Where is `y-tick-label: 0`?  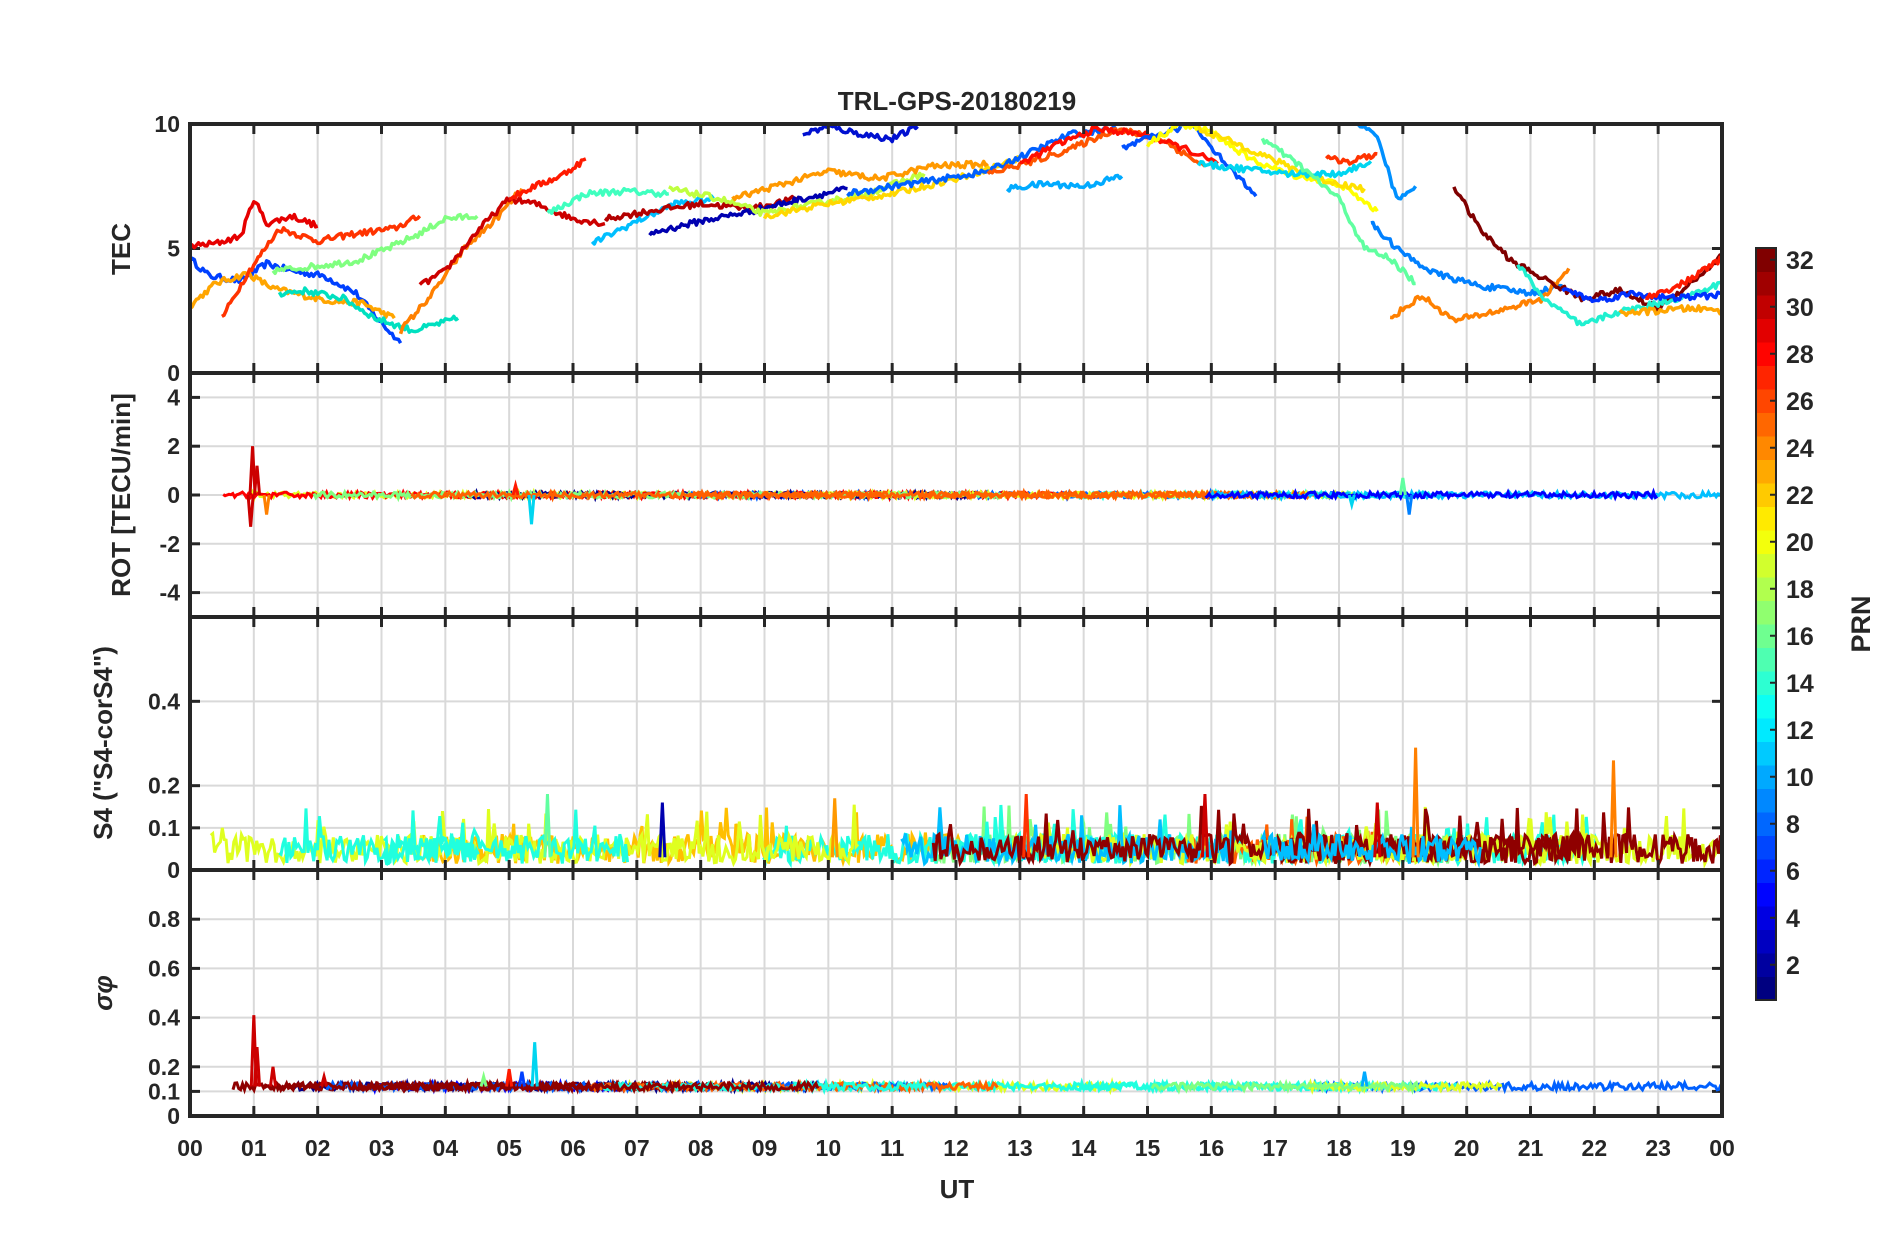 y-tick-label: 0 is located at coordinates (173, 495).